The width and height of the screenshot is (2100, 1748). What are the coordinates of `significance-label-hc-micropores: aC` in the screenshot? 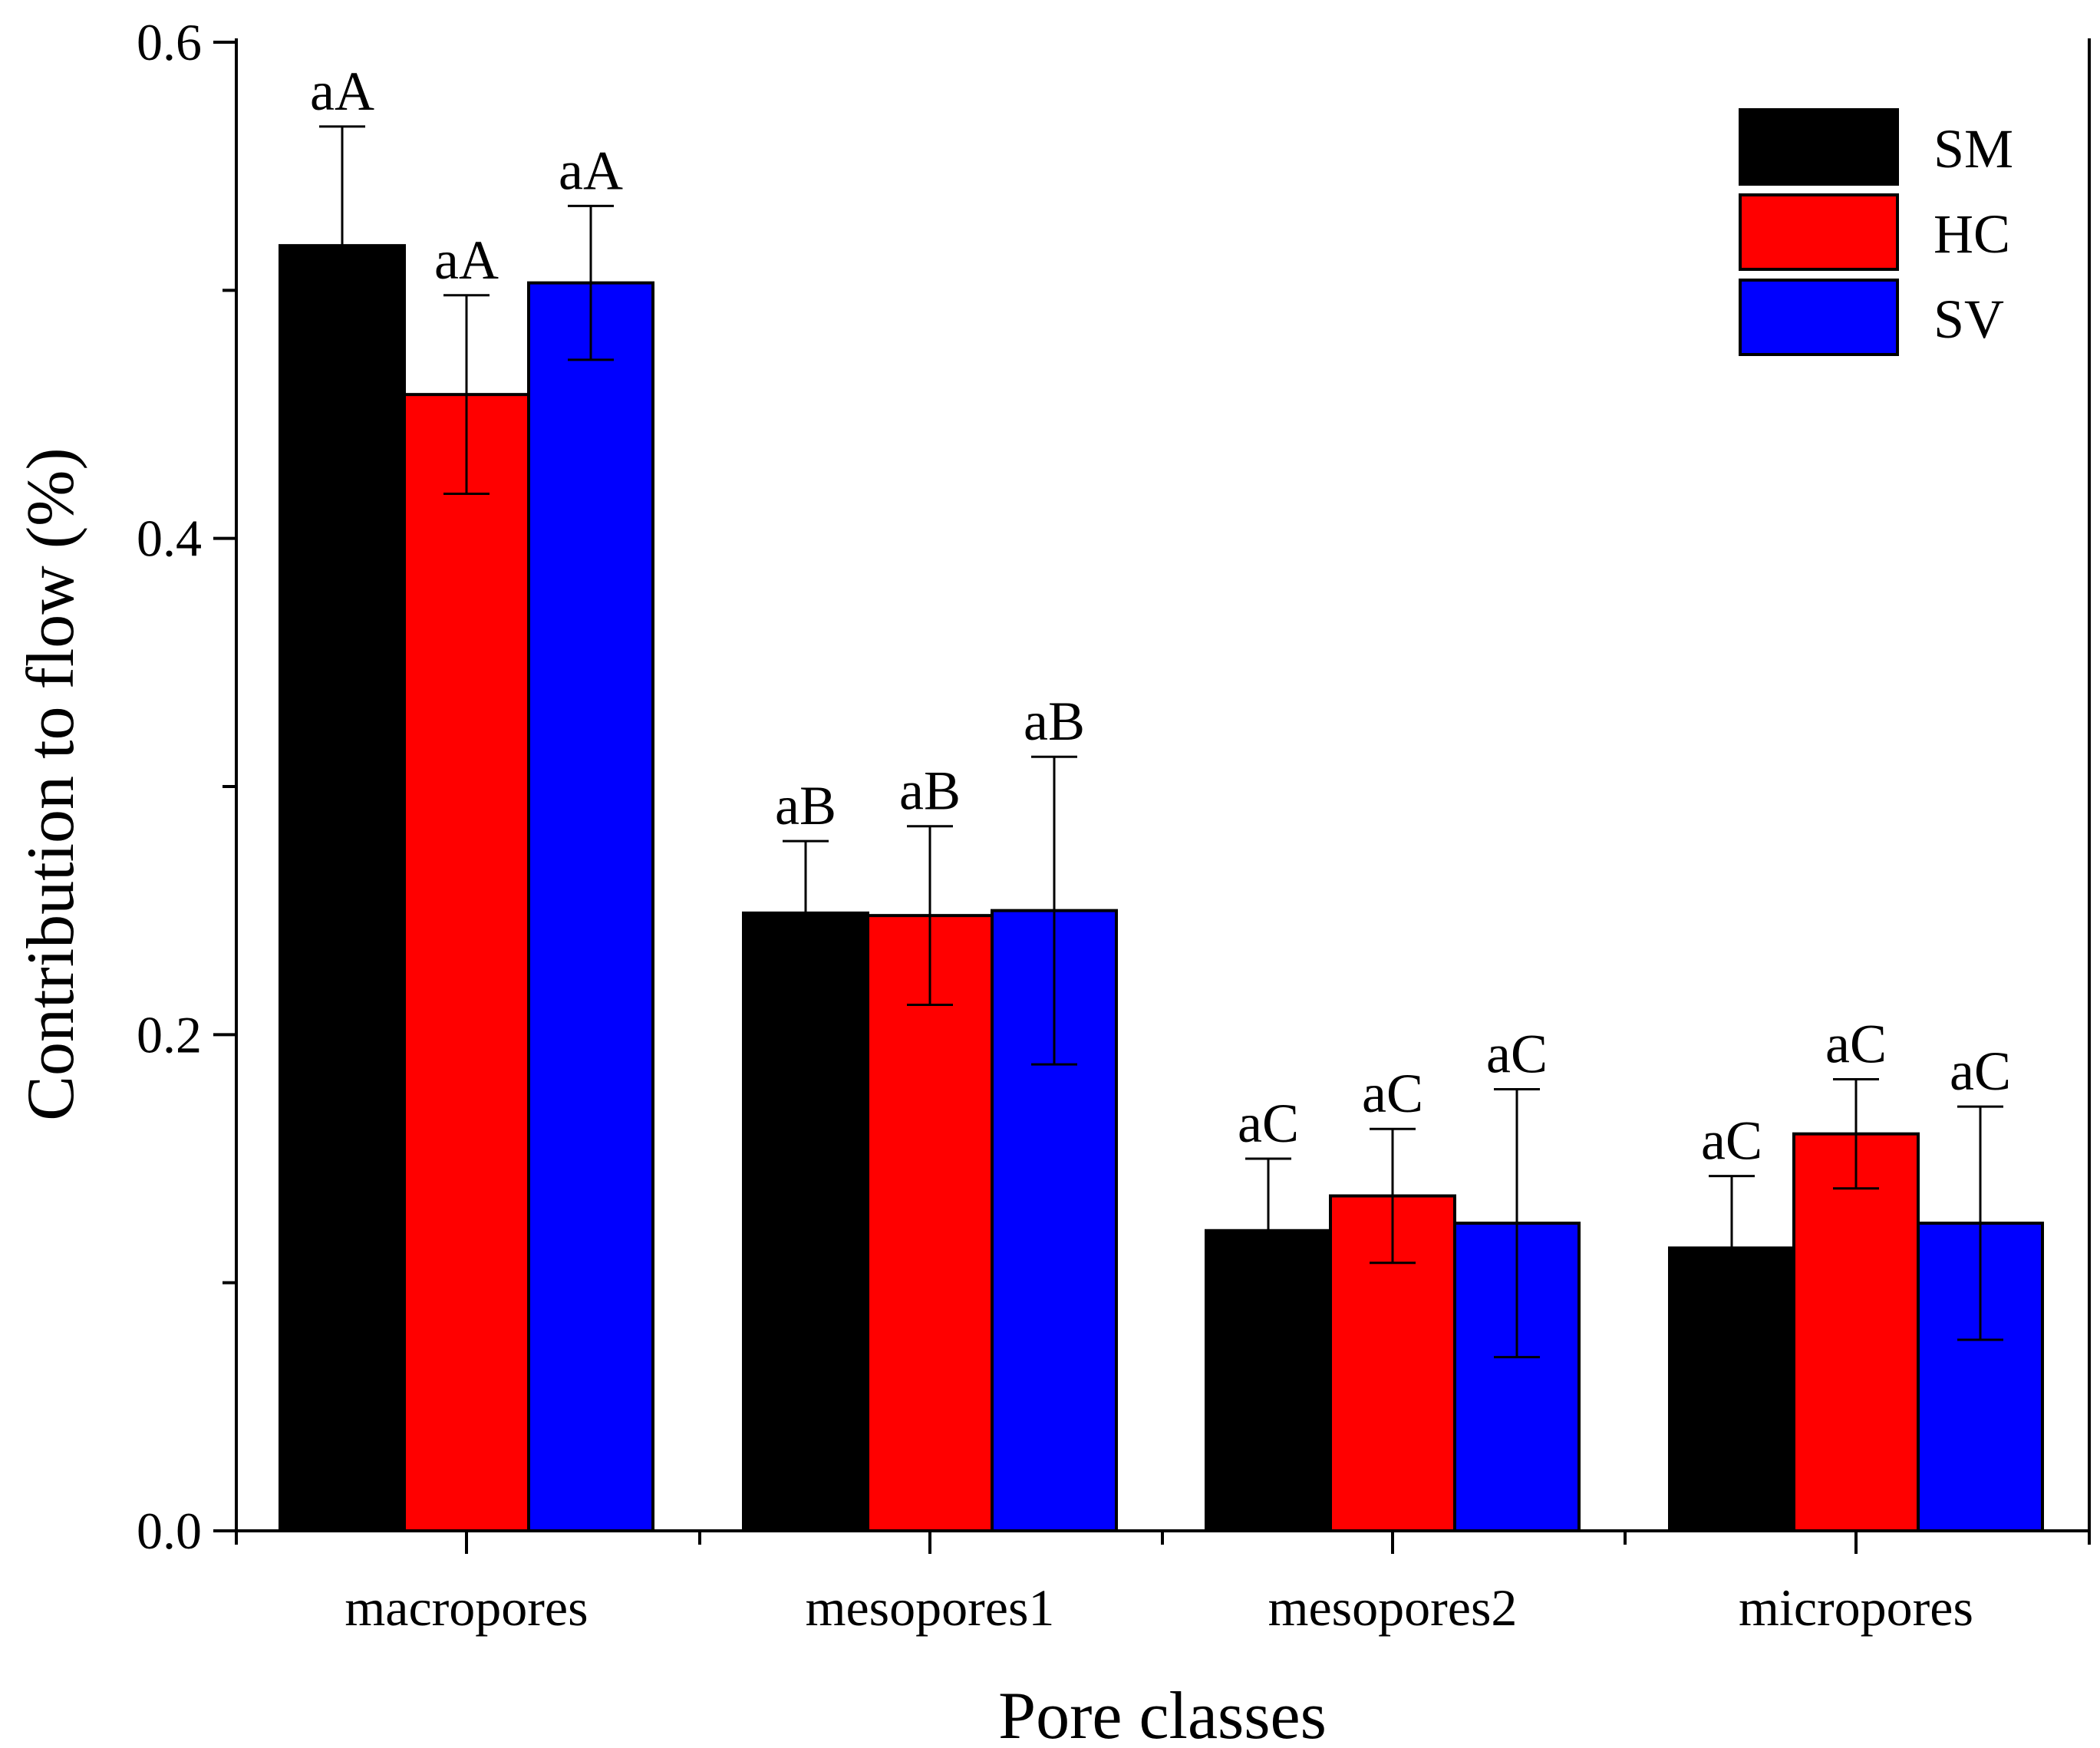 It's located at (1856, 1044).